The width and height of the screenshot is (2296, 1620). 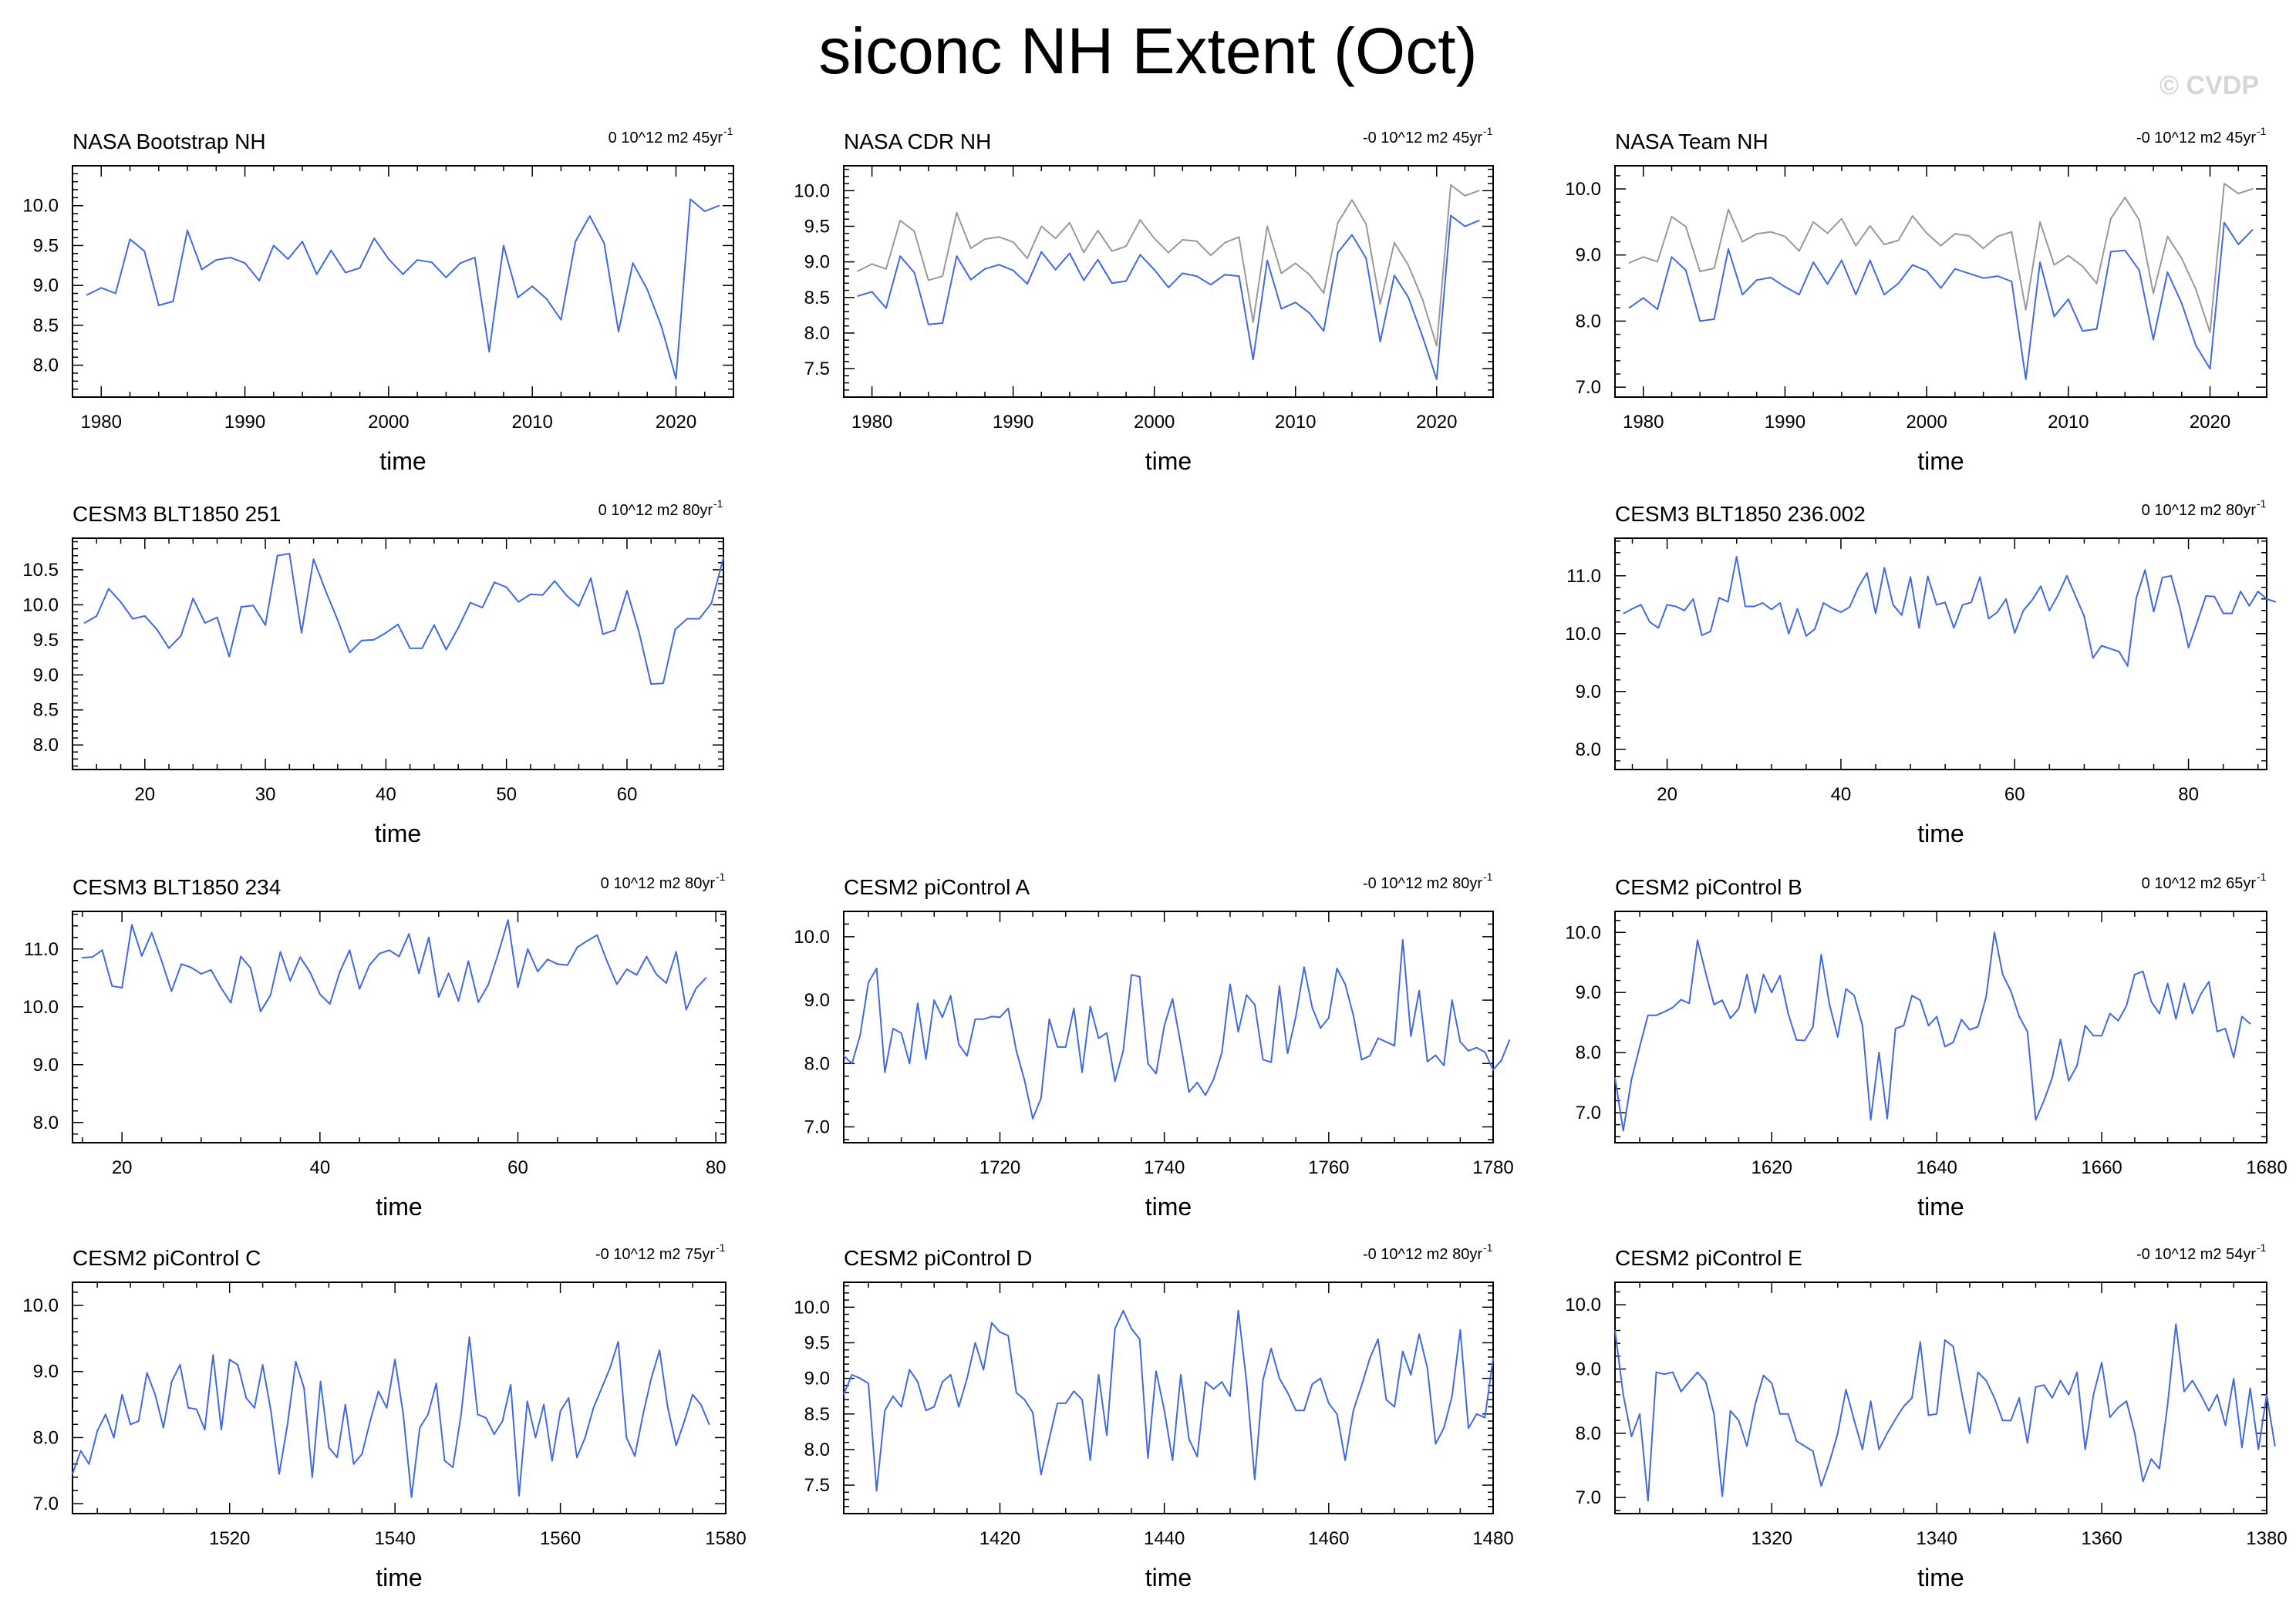 What do you see at coordinates (658, 883) in the screenshot?
I see `trend-label: 0 10^12 m2 80yr` at bounding box center [658, 883].